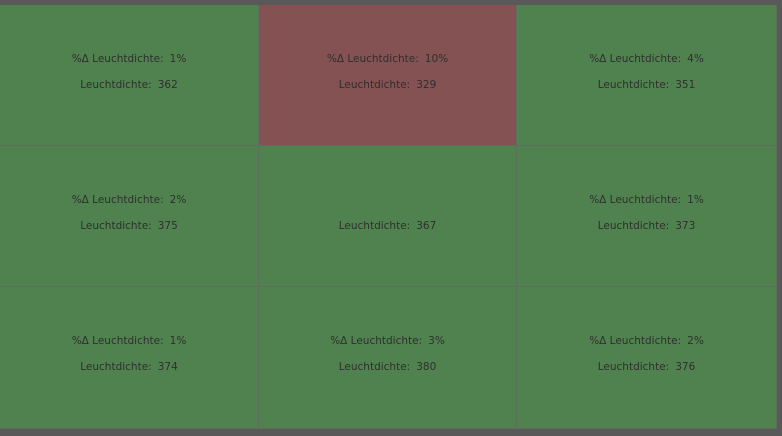 This screenshot has height=436, width=782. I want to click on luminance-row: Leuchtdichte: 373, so click(646, 226).